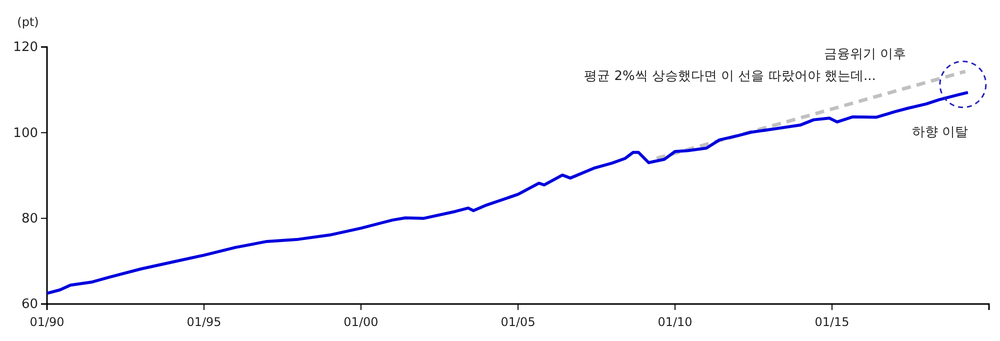 This screenshot has height=341, width=1000. Describe the element at coordinates (675, 322) in the screenshot. I see `x-tick-label: 01/10` at that location.